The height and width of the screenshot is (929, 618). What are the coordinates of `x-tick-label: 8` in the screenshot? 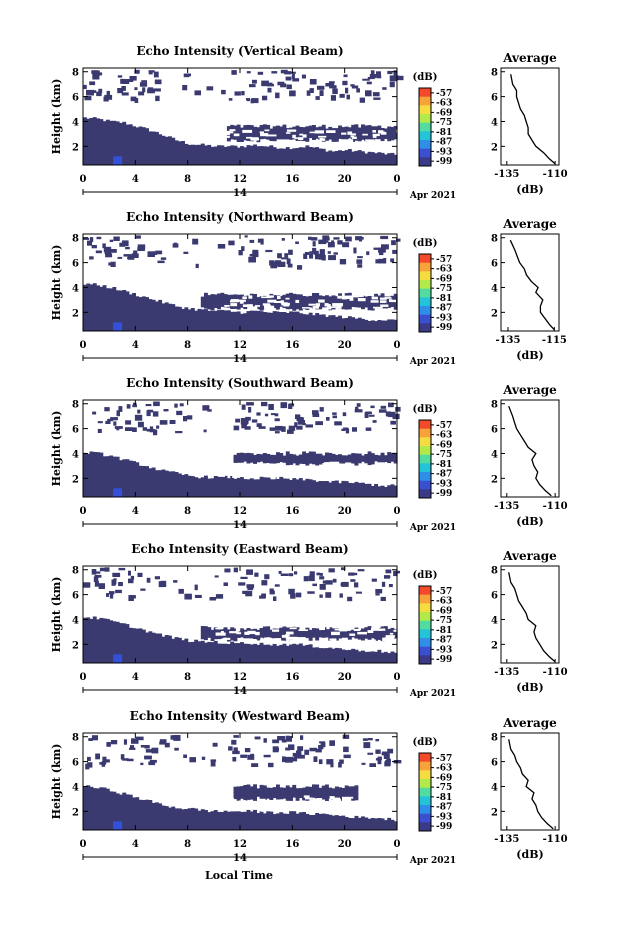 It's located at (187, 345).